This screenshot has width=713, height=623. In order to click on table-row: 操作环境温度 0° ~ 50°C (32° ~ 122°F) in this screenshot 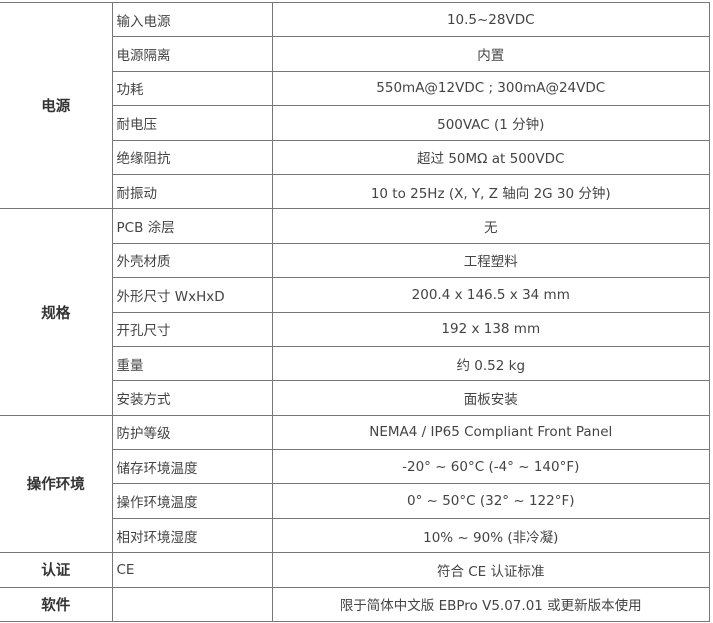, I will do `click(355, 501)`.